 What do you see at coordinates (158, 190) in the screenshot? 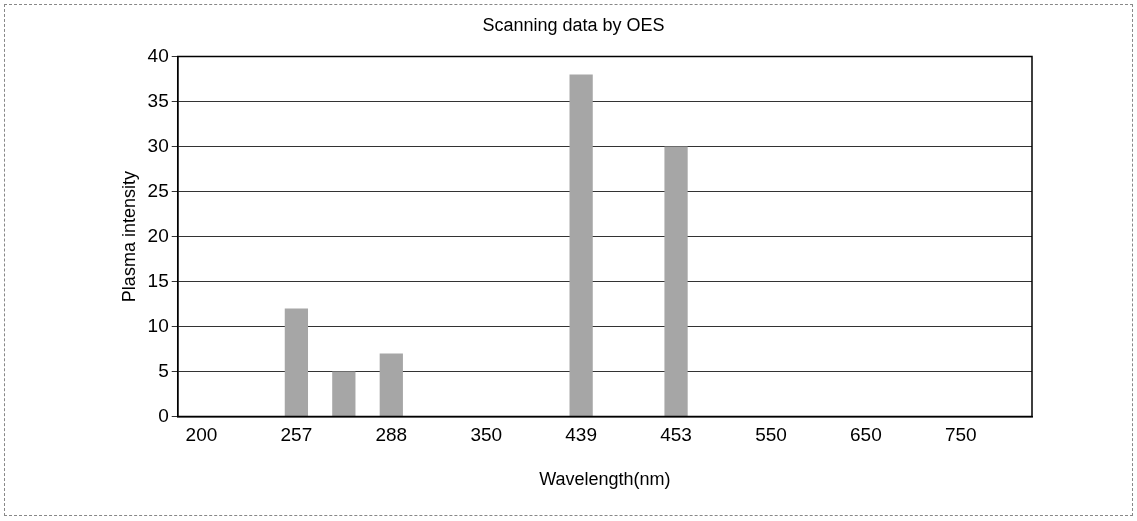
I see `y-tick-label: 25` at bounding box center [158, 190].